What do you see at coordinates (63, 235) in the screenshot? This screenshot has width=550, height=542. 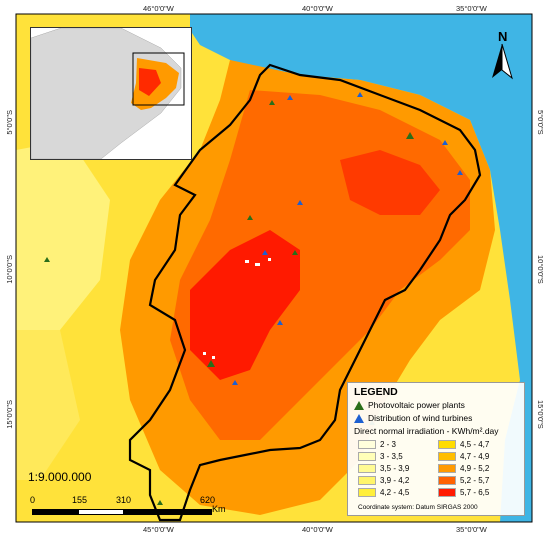 I see `light-yellow-zone` at bounding box center [63, 235].